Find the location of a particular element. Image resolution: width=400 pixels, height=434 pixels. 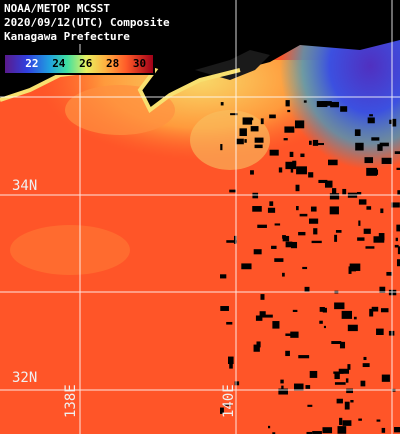

colorbar: 22 24 26 28 30 is located at coordinates (79, 64).